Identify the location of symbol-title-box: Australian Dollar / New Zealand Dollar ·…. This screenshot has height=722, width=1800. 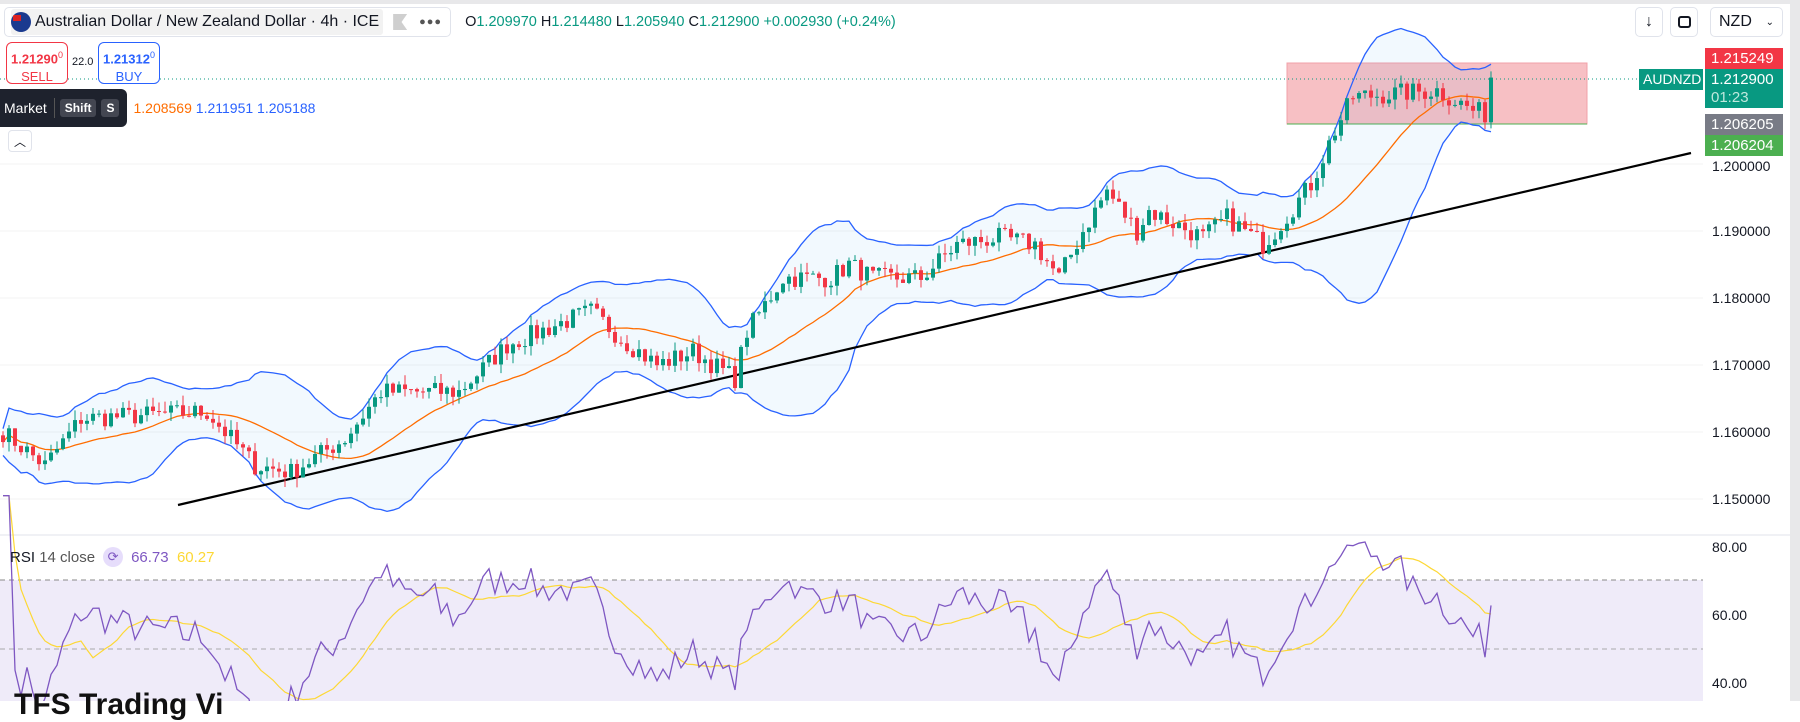
(228, 22).